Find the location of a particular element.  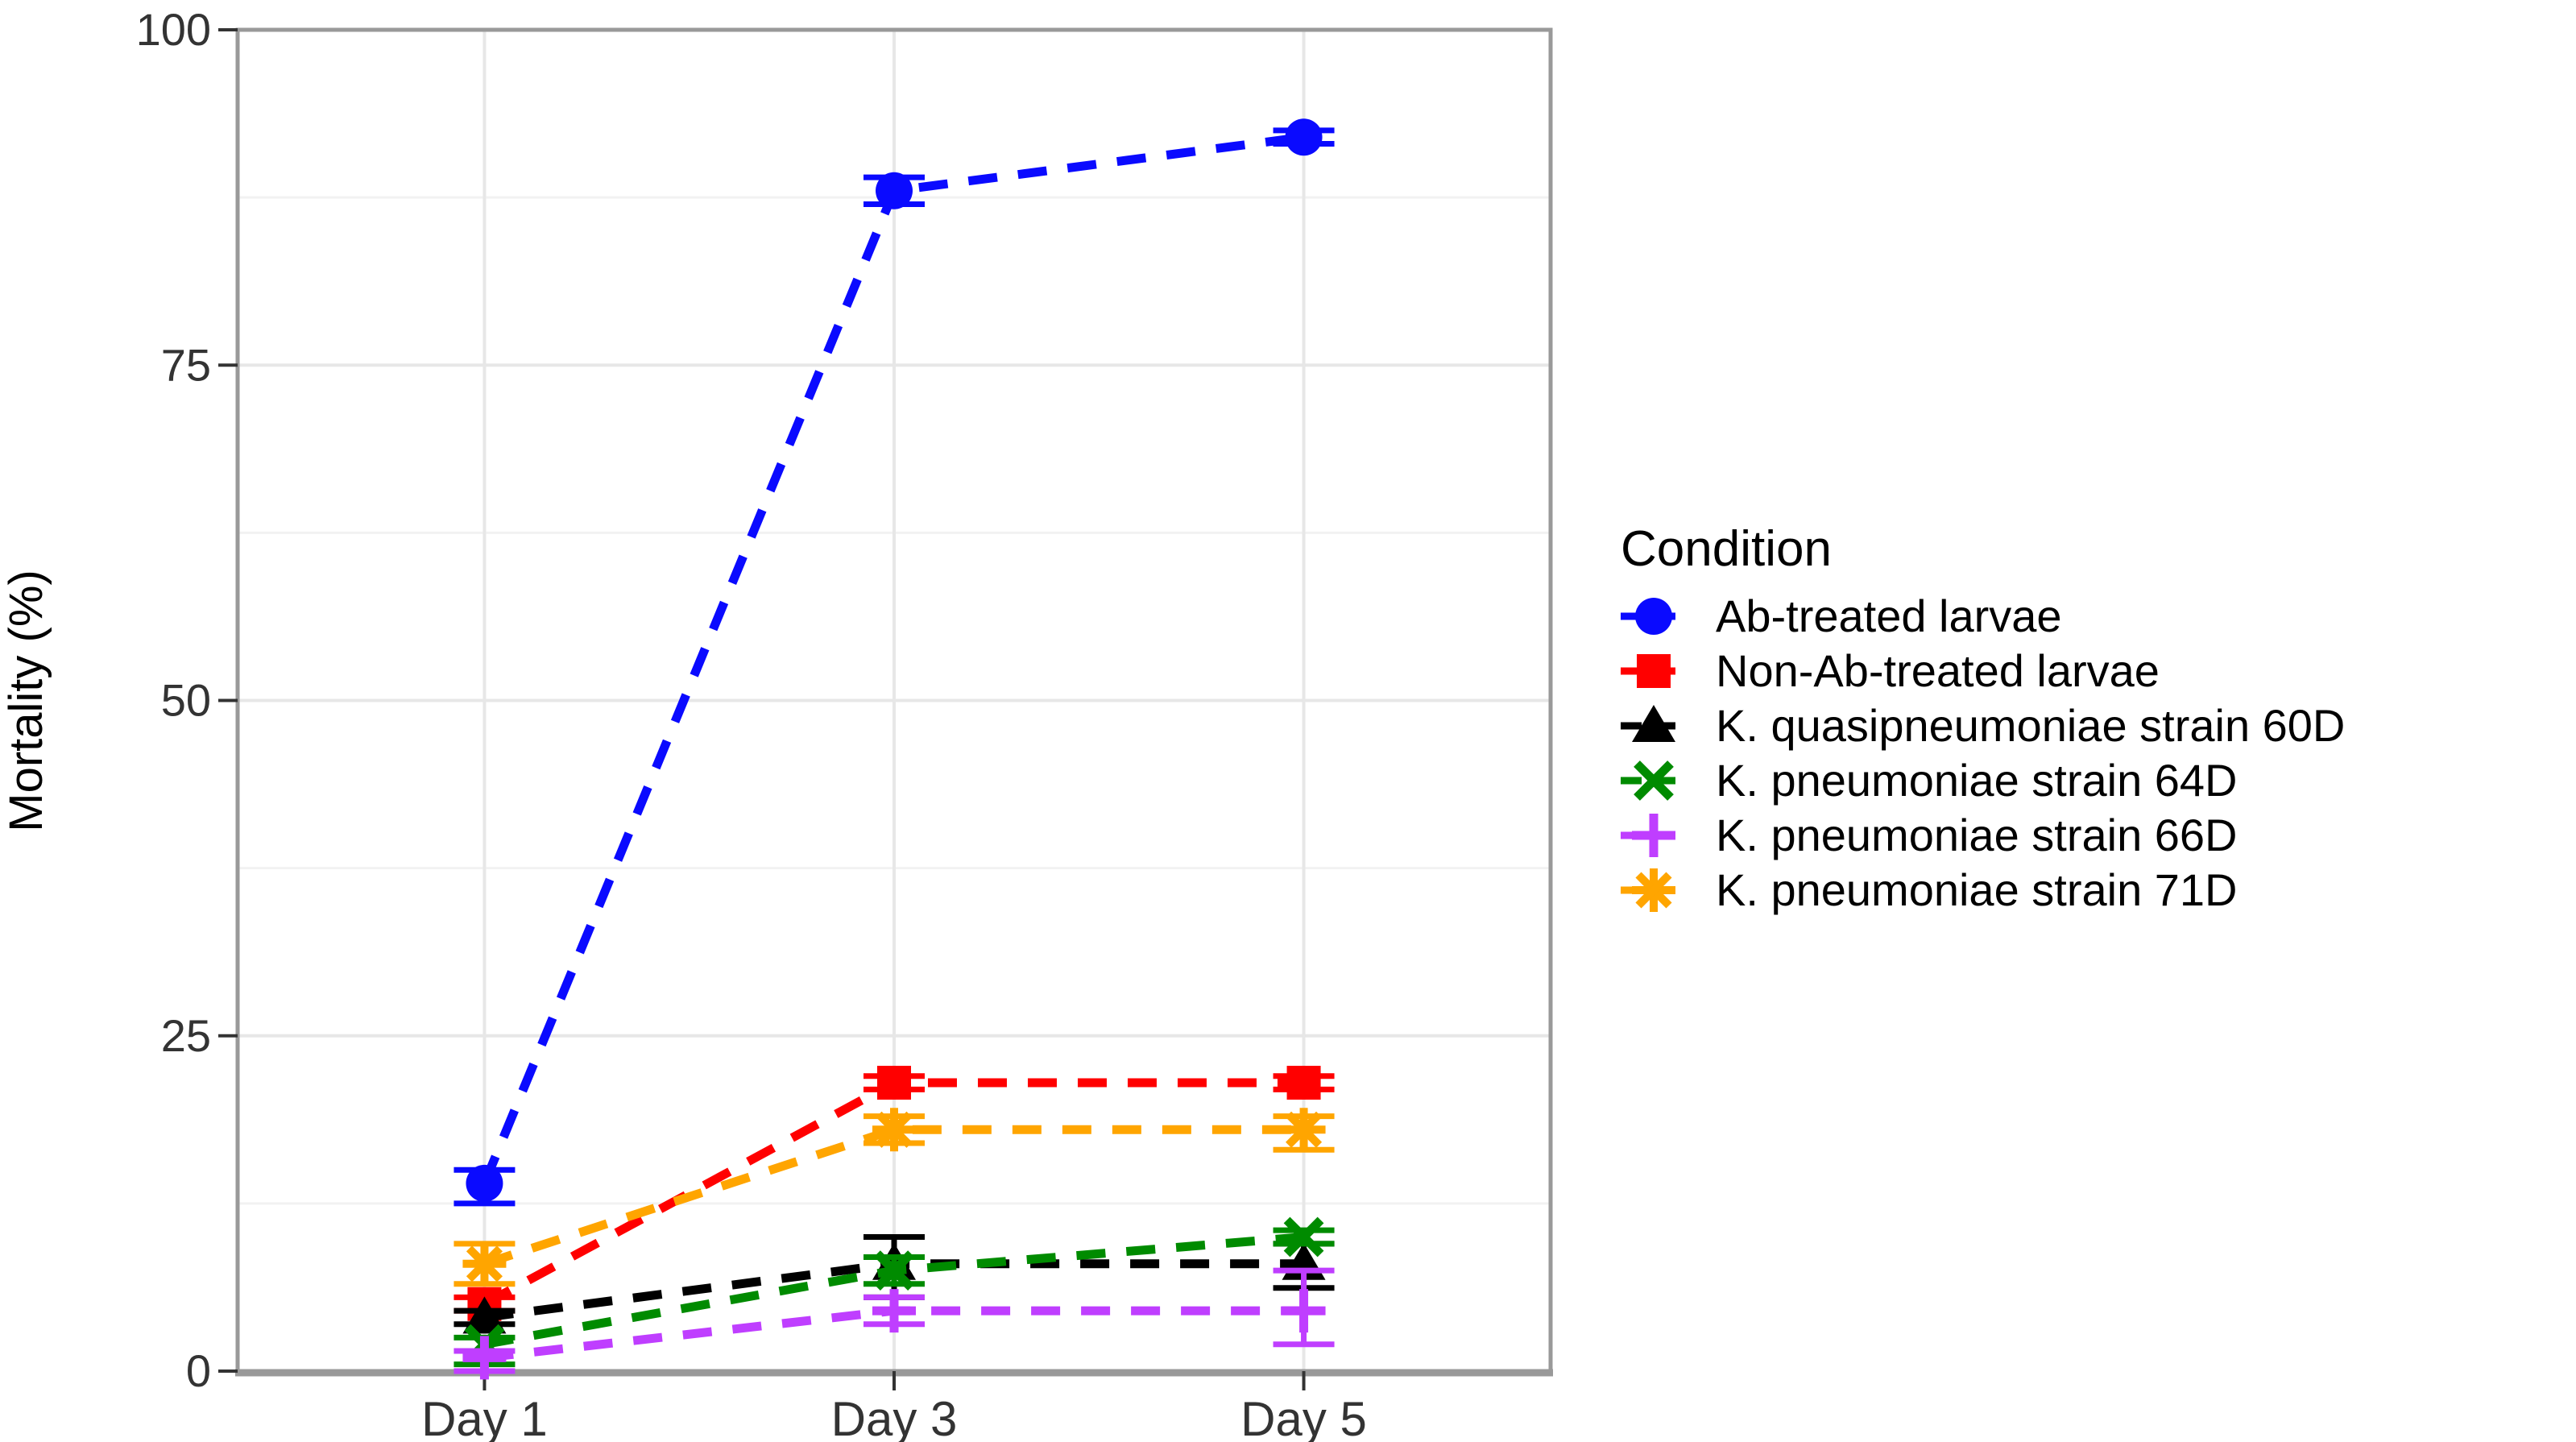

legend-item-label: Ab-treated larvae is located at coordinates (1889, 615).